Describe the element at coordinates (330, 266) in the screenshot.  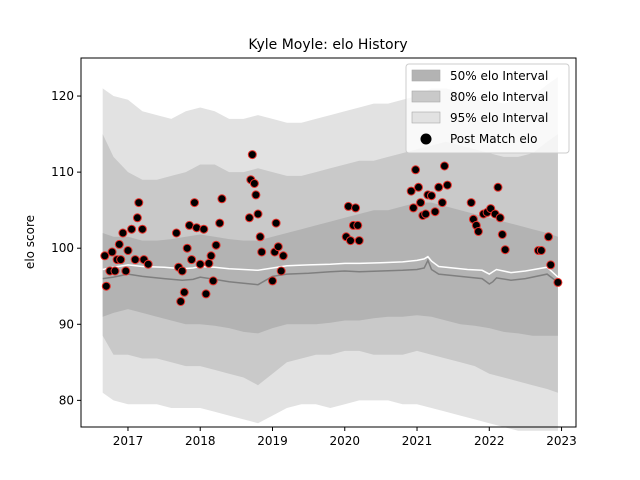
I see `mean-elo-line` at that location.